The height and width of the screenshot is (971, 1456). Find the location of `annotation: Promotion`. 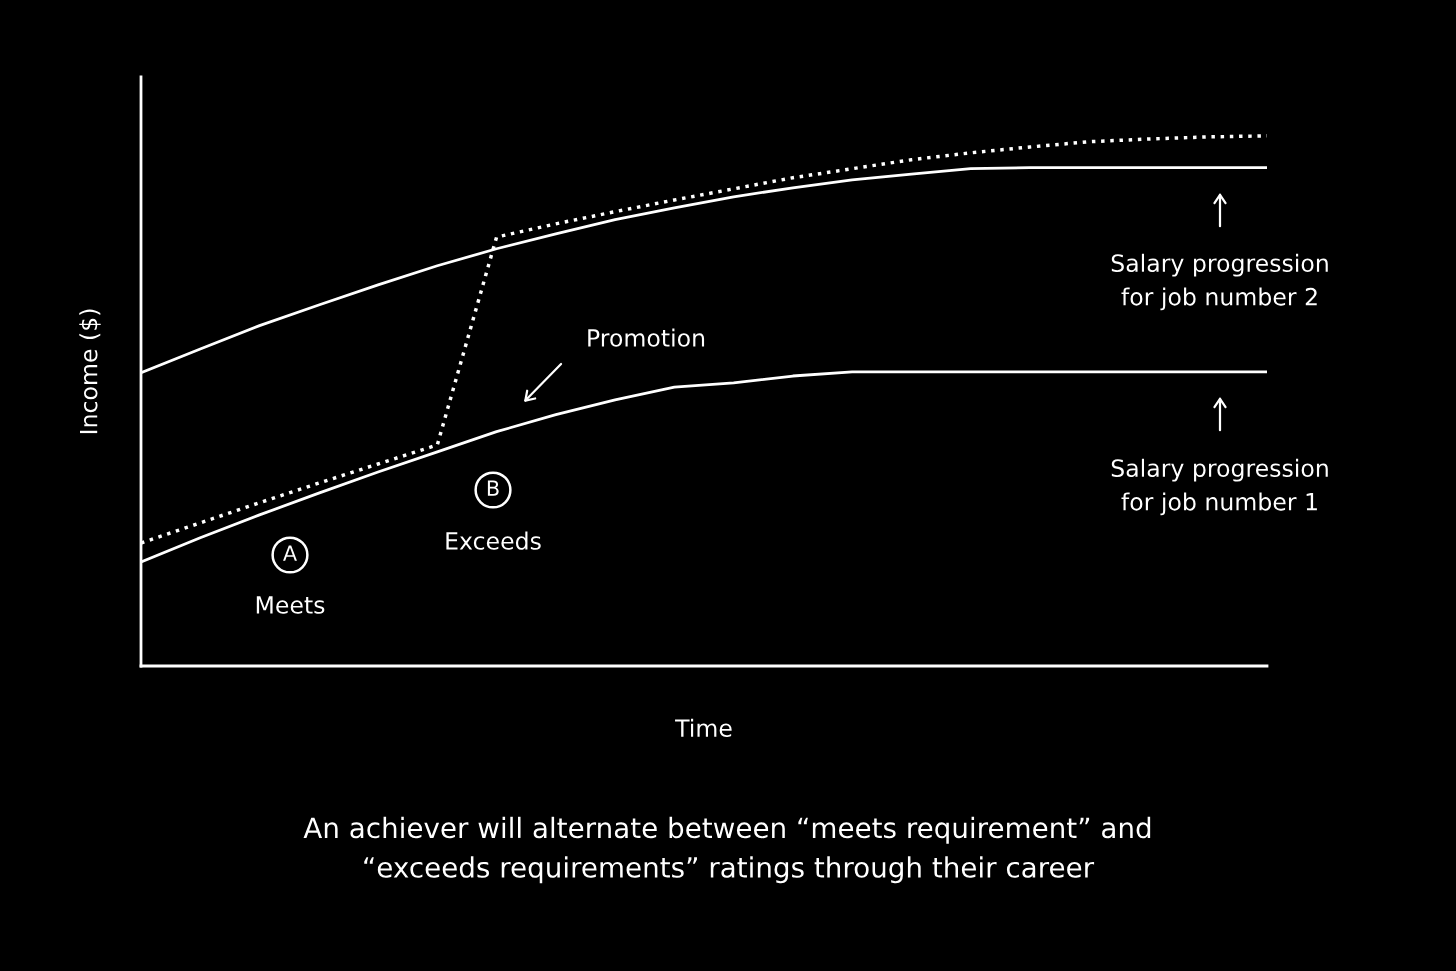

annotation: Promotion is located at coordinates (646, 337).